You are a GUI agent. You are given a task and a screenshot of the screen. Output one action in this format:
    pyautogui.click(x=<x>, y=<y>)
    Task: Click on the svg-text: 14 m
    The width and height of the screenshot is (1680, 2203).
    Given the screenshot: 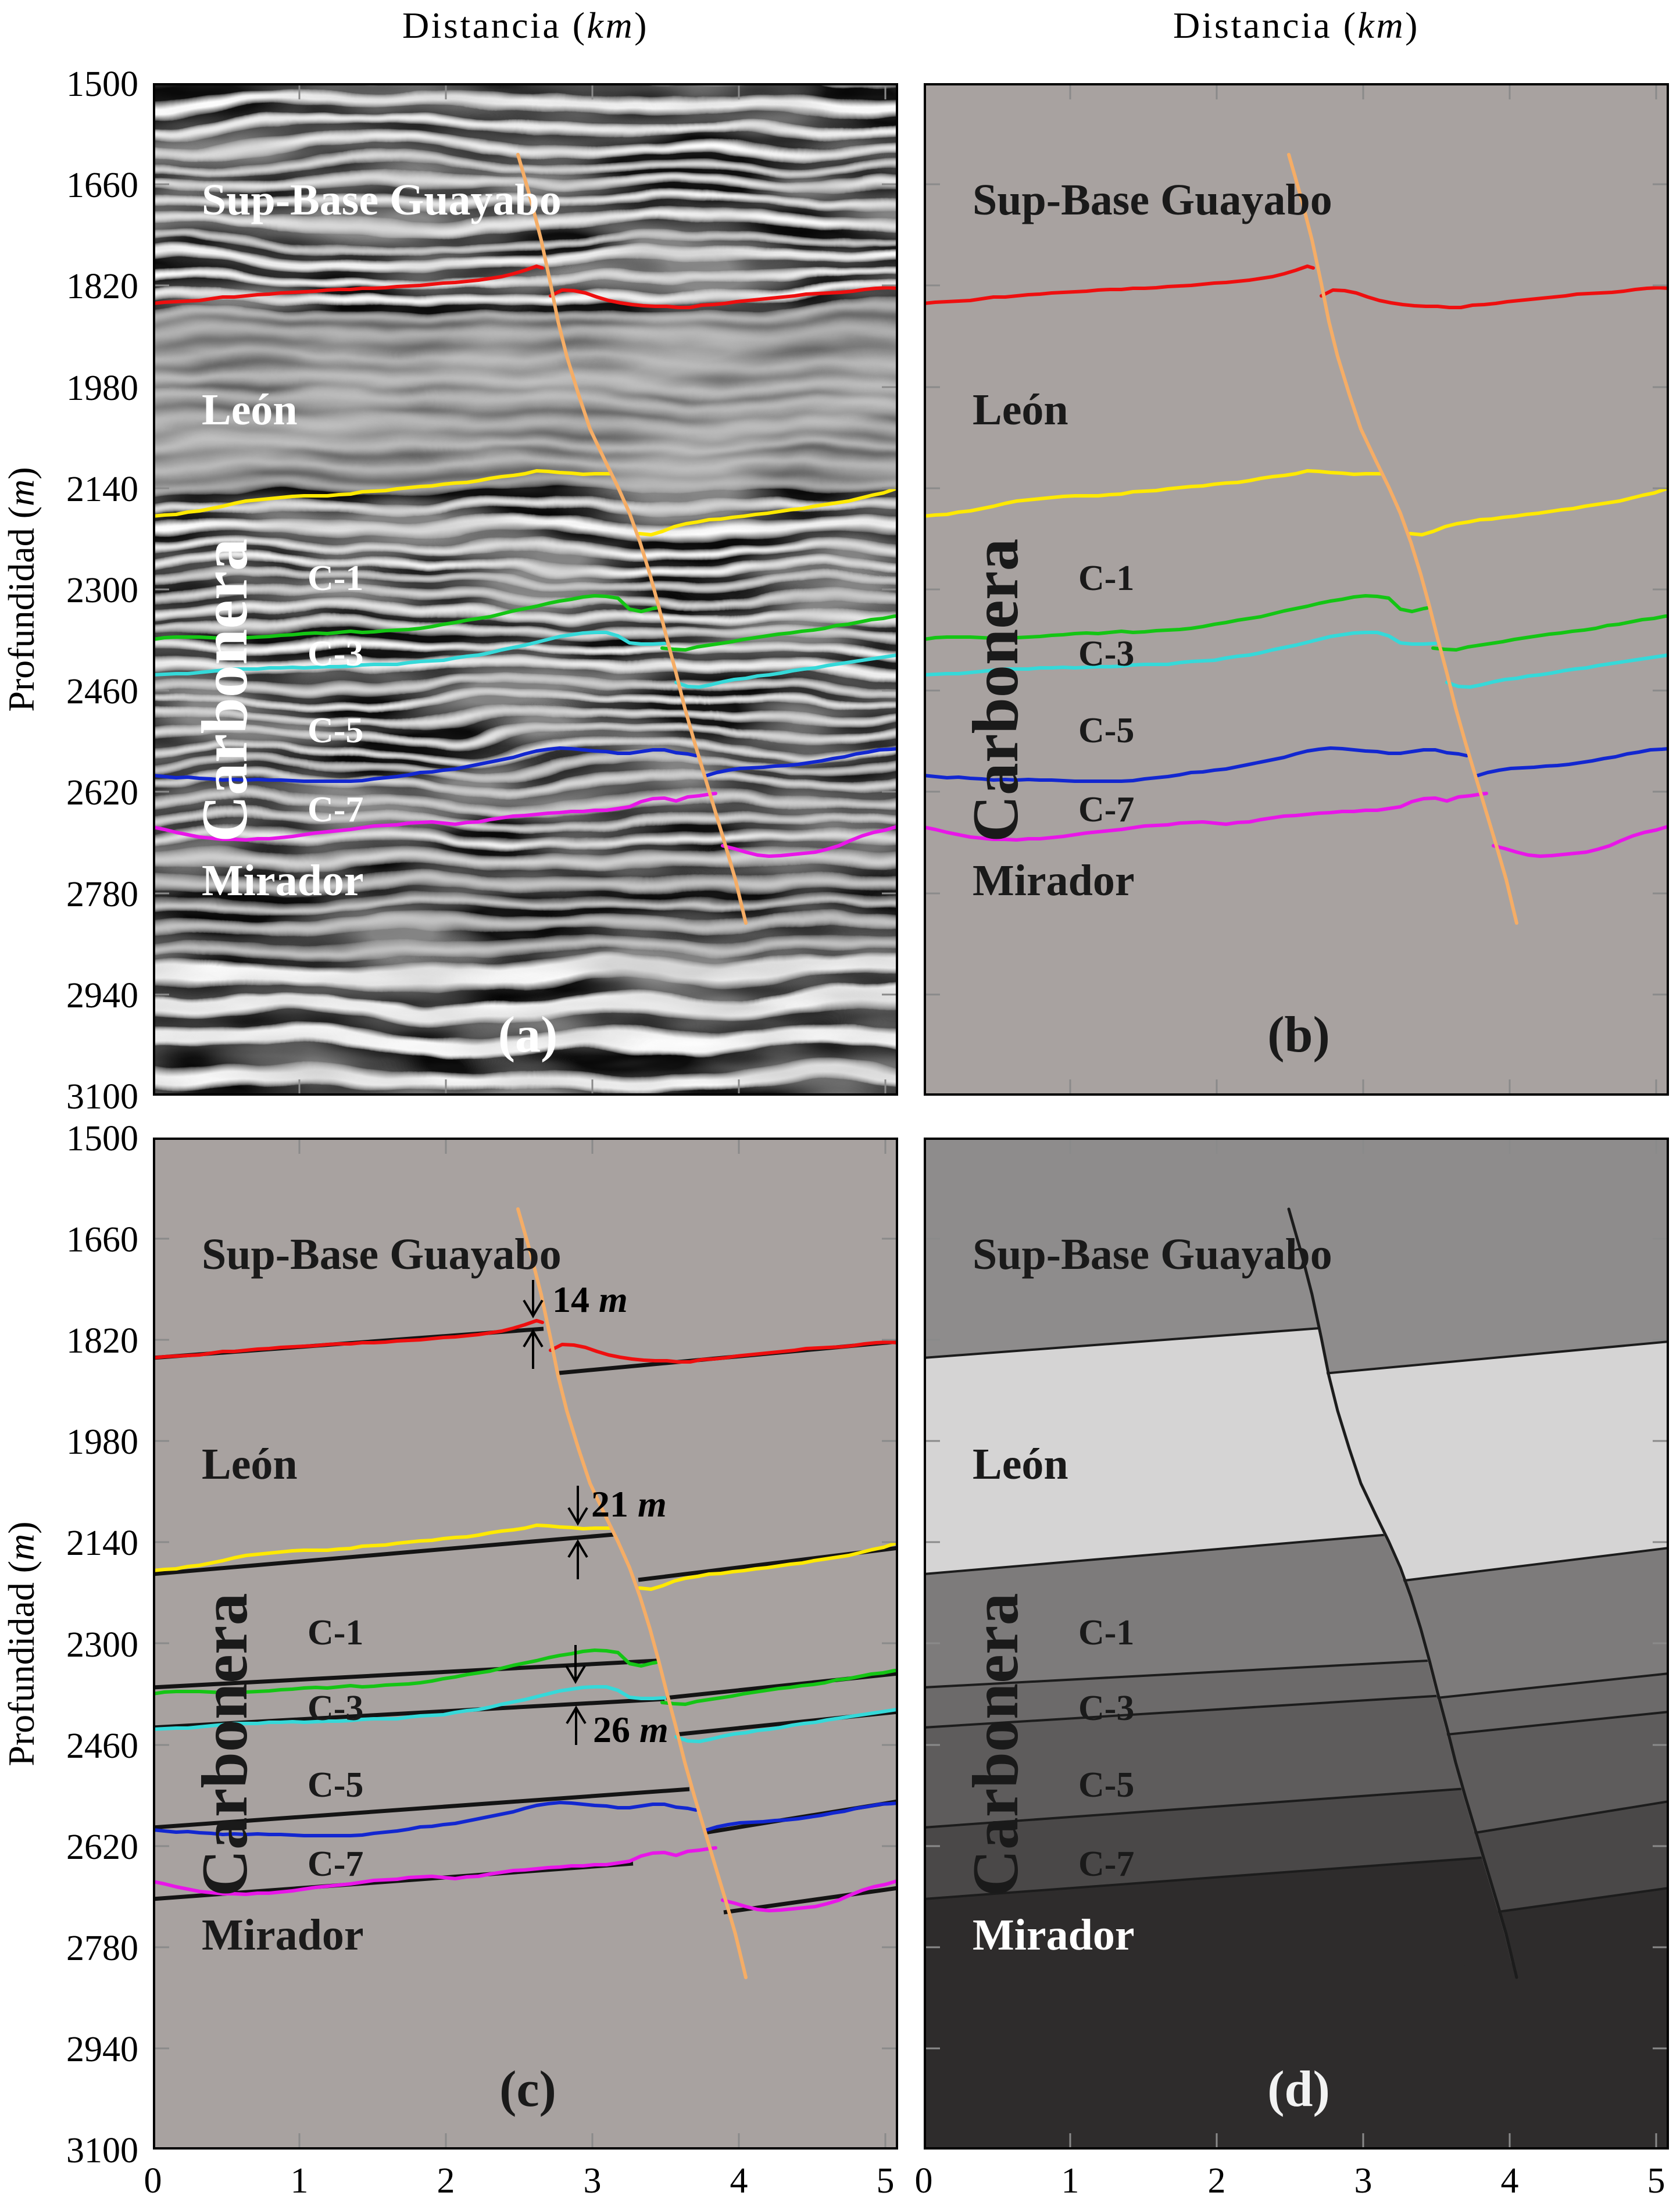 What is the action you would take?
    pyautogui.click(x=590, y=1299)
    